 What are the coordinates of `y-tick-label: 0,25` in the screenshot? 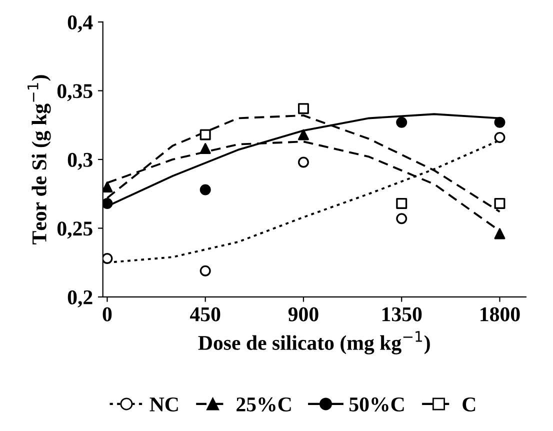 It's located at (74, 230).